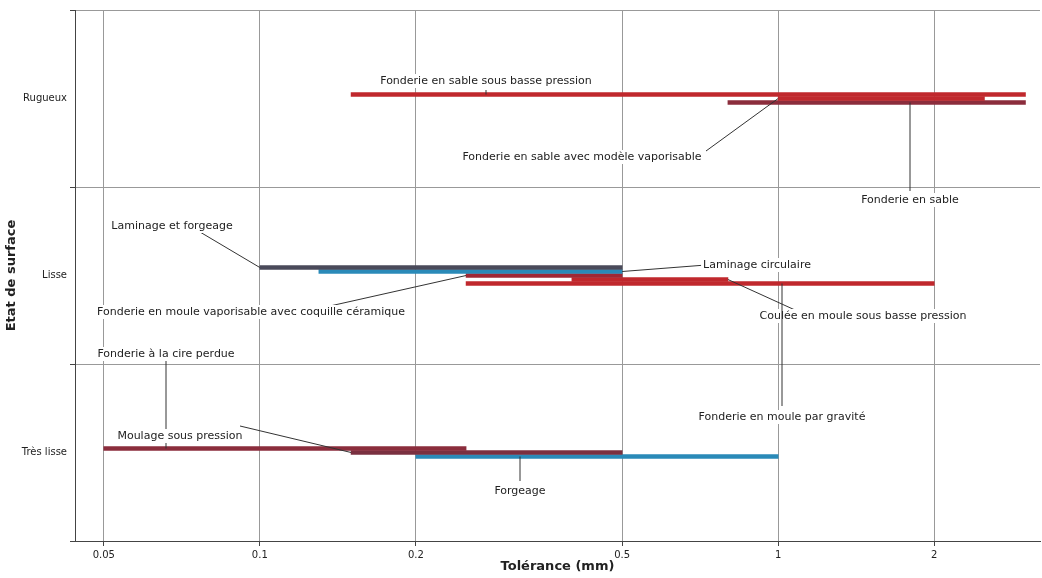  What do you see at coordinates (11, 275) in the screenshot?
I see `y-axis-title: Etat de surface` at bounding box center [11, 275].